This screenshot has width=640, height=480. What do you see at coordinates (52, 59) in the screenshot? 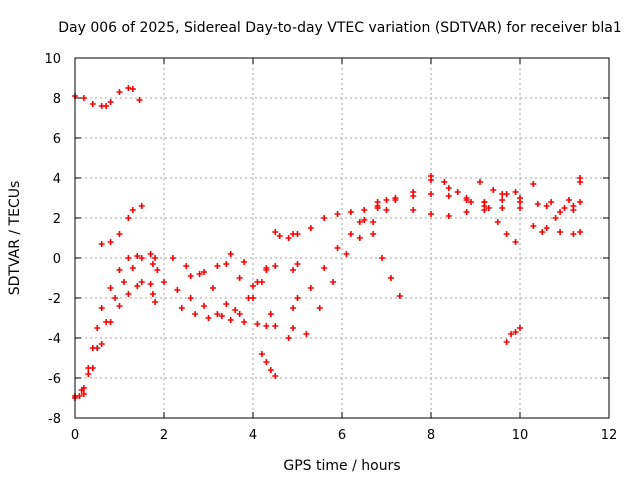
I see `y-tick-label: 10` at bounding box center [52, 59].